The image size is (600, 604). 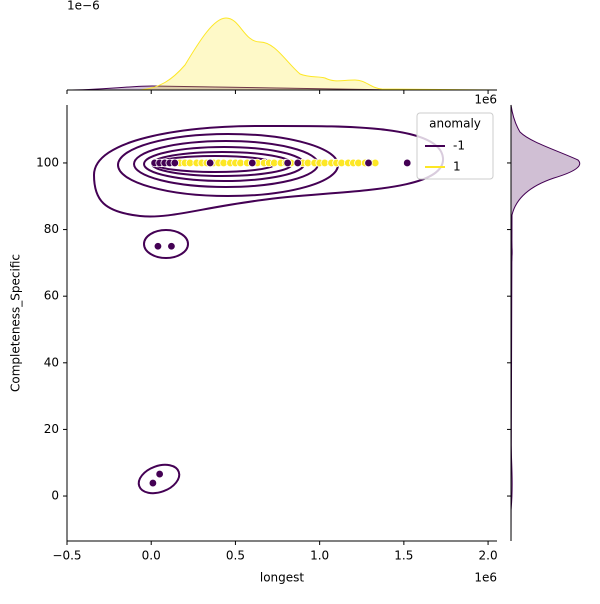 I want to click on x-tick-label: 0.5, so click(x=235, y=556).